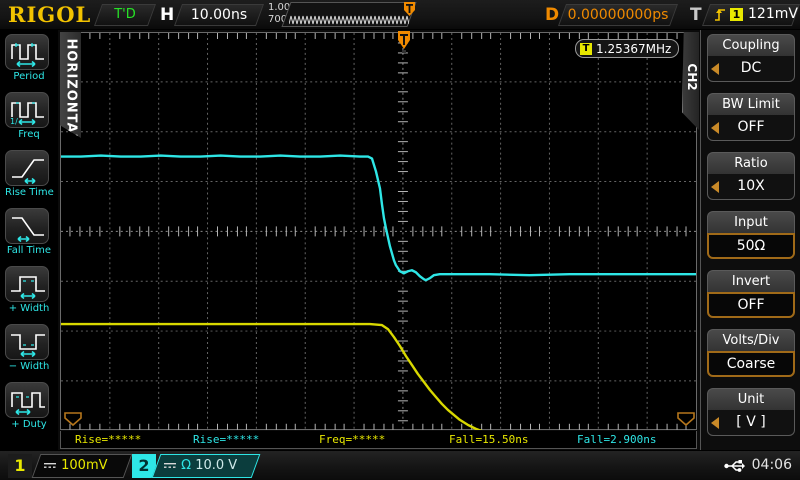 Image resolution: width=800 pixels, height=480 pixels. Describe the element at coordinates (14, 121) in the screenshot. I see `svg-text: 1/` at that location.